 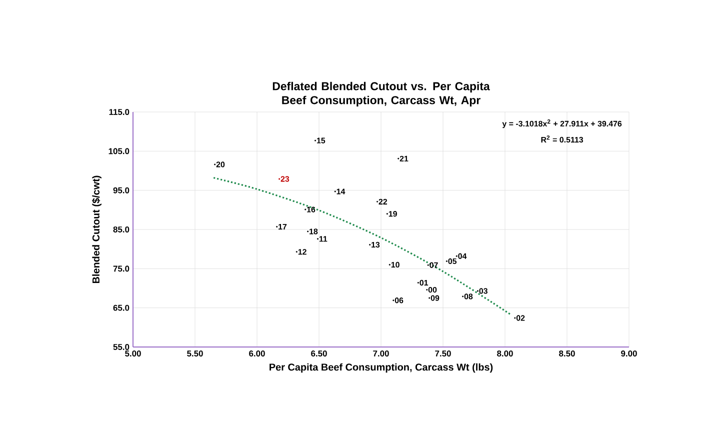 I want to click on y-axis-title: Blended Cutout ($/cwt), so click(x=97, y=230).